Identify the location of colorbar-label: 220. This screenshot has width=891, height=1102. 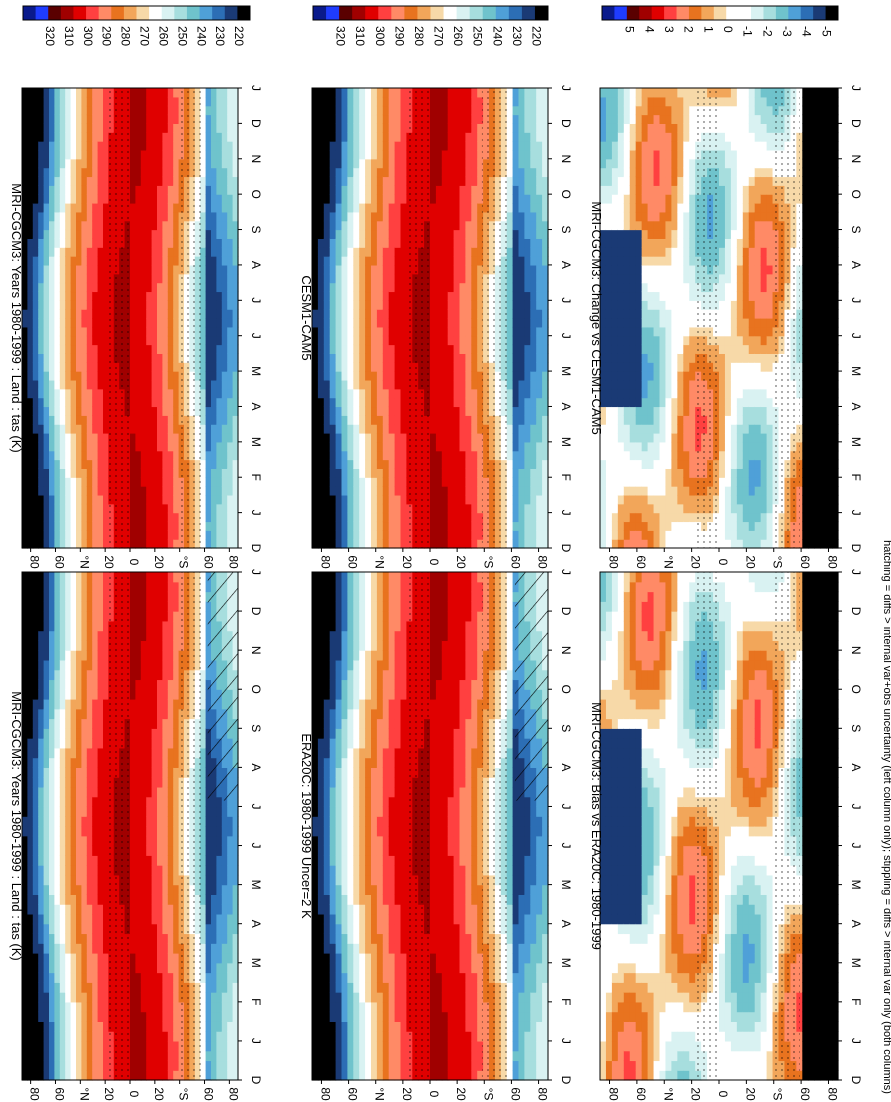
(239, 36).